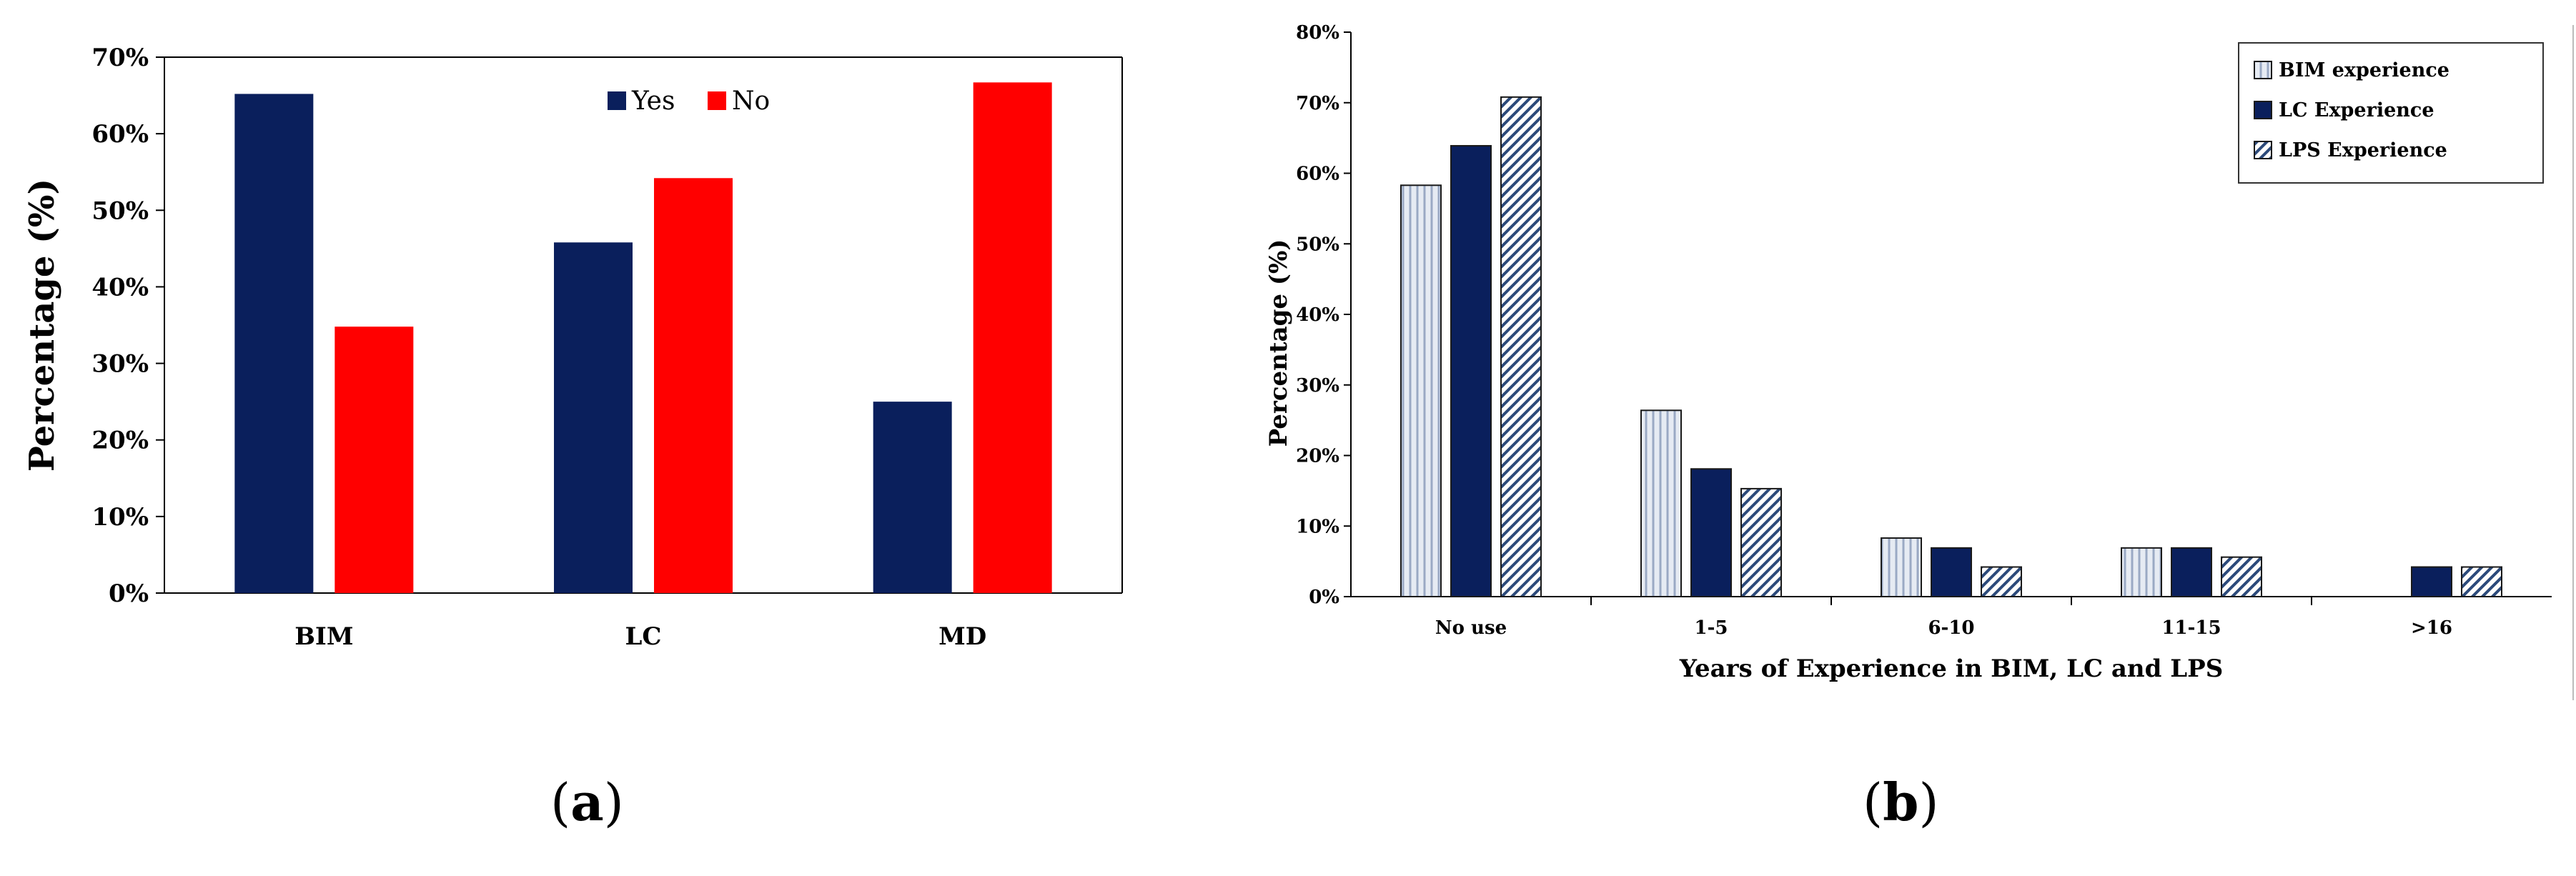 The height and width of the screenshot is (876, 2576). I want to click on x-tick-label-a: MD, so click(962, 636).